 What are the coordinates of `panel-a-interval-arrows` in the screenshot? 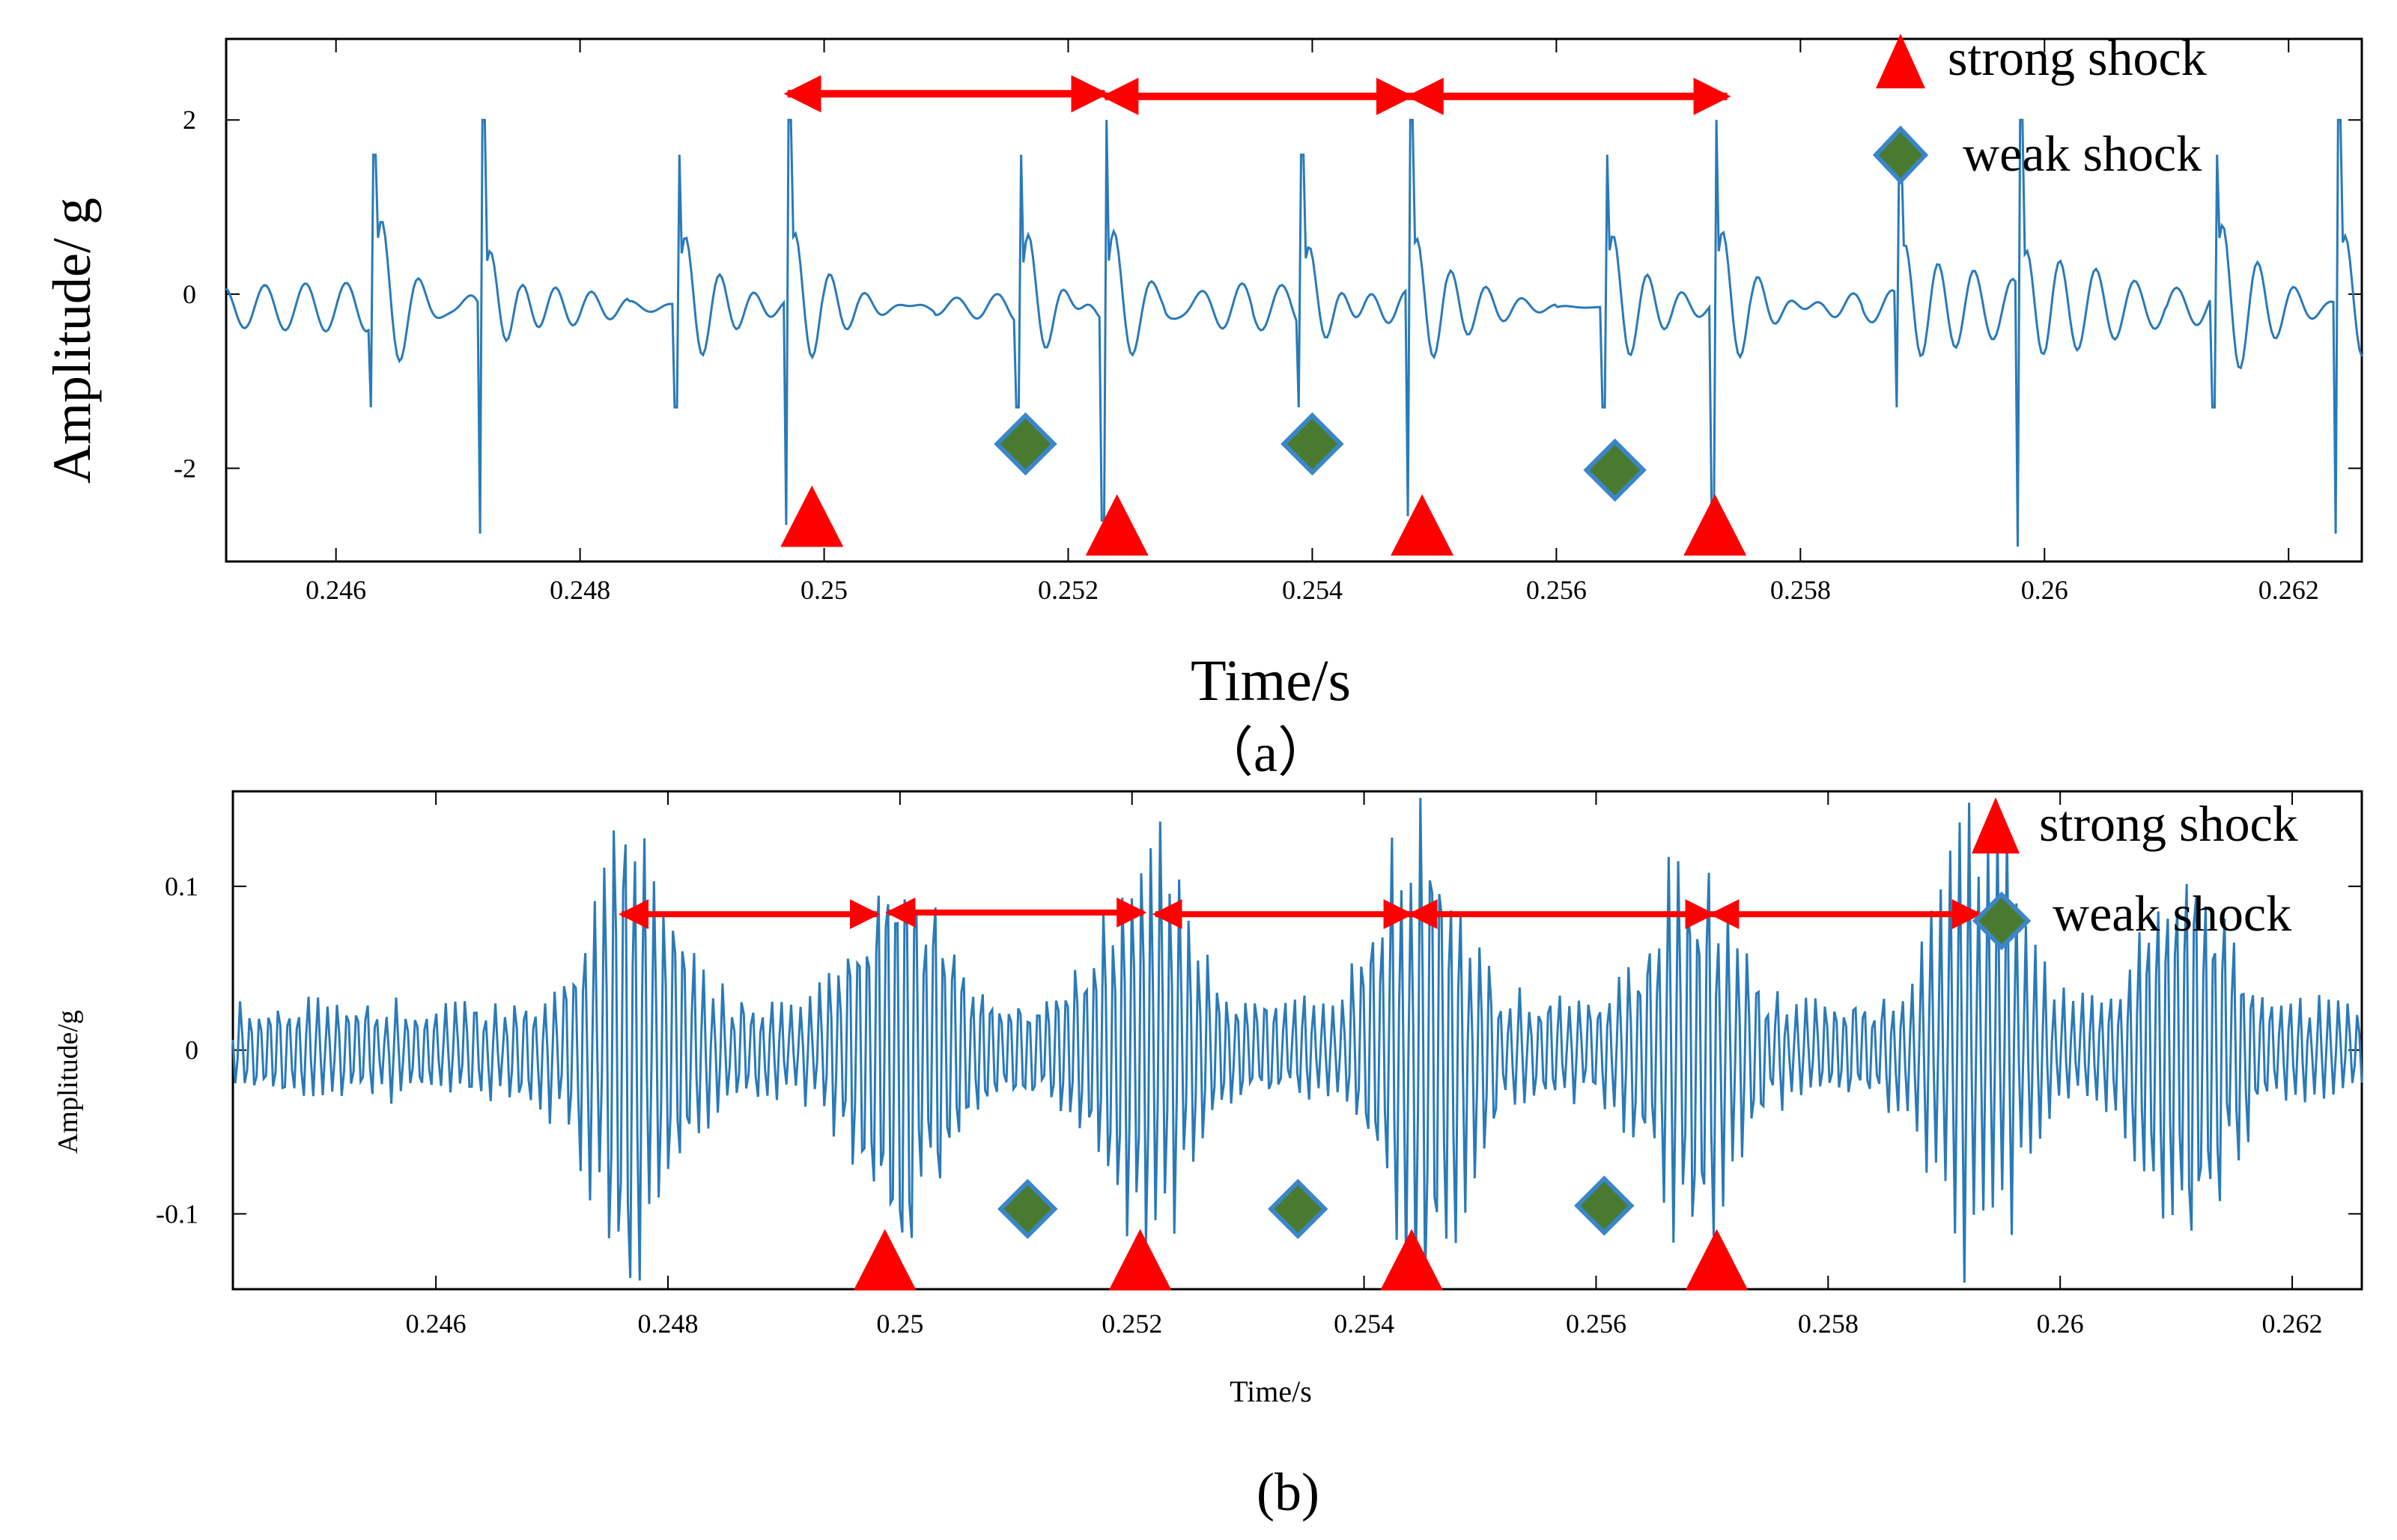 It's located at (1257, 95).